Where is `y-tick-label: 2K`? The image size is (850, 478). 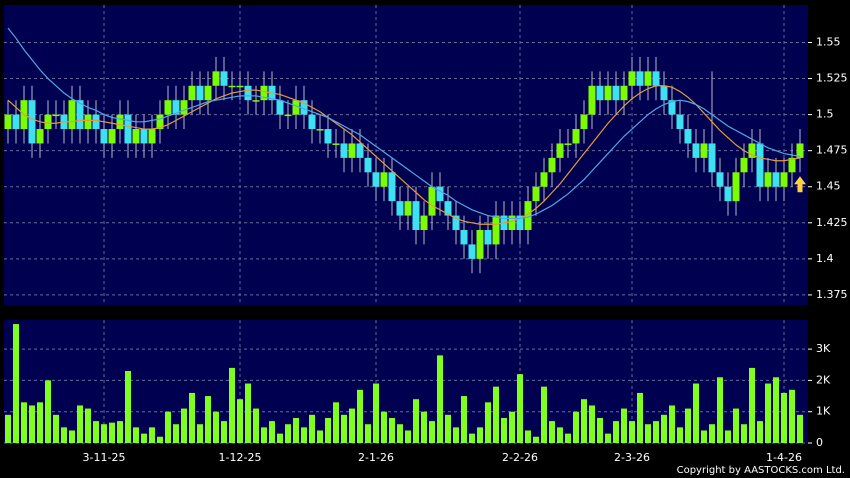
y-tick-label: 2K is located at coordinates (823, 379).